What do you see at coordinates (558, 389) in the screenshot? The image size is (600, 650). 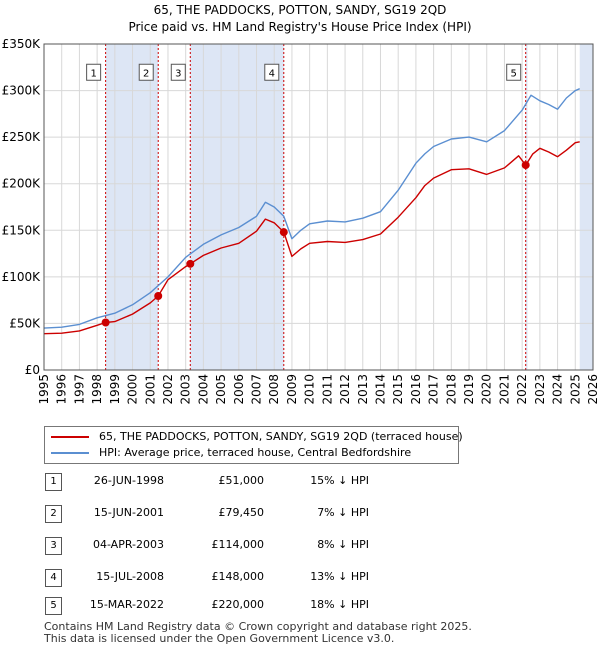 I see `x-tick-label: 2024` at bounding box center [558, 389].